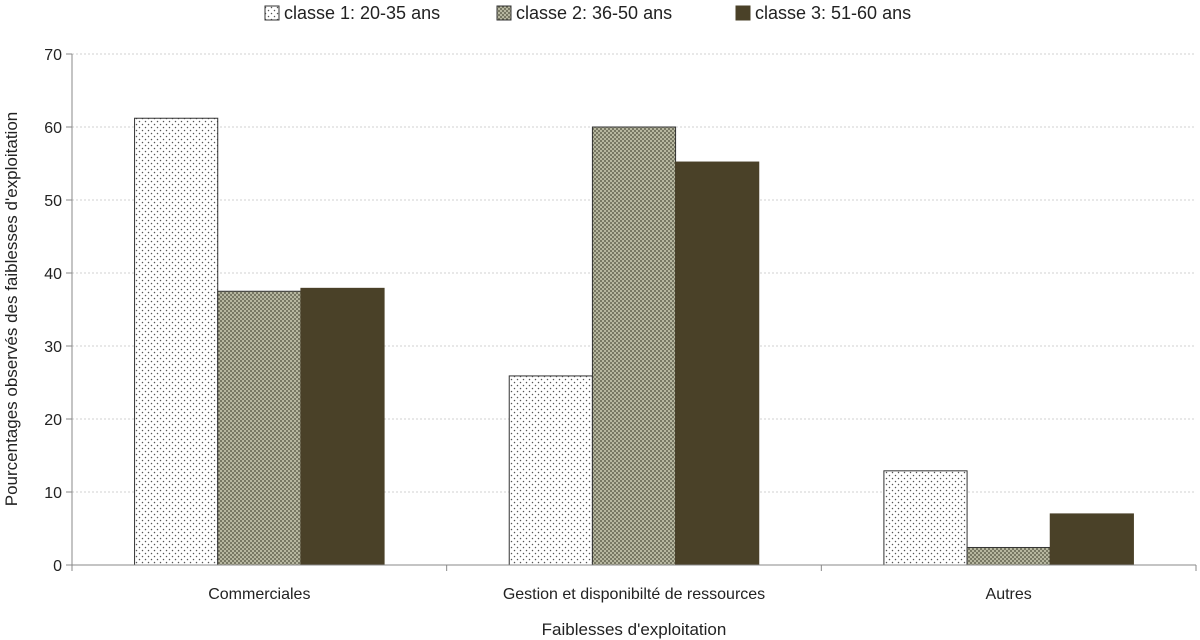 Image resolution: width=1200 pixels, height=640 pixels. What do you see at coordinates (53, 493) in the screenshot?
I see `y-tick-label: 10` at bounding box center [53, 493].